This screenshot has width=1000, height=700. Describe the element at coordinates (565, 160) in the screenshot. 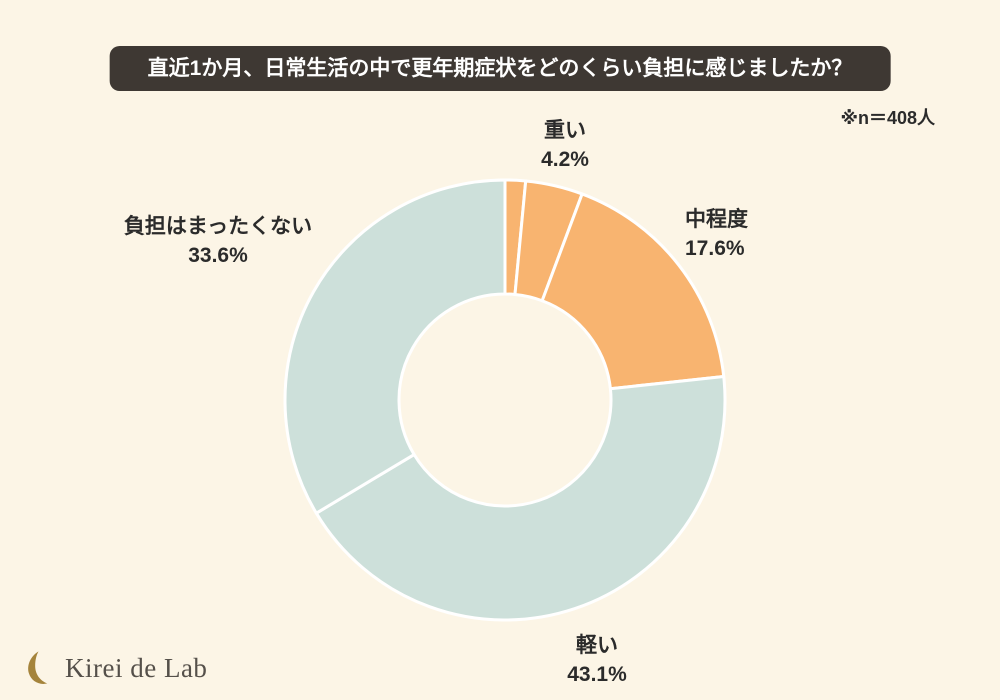

I see `segment-label-heavy-value: 4.2%` at that location.